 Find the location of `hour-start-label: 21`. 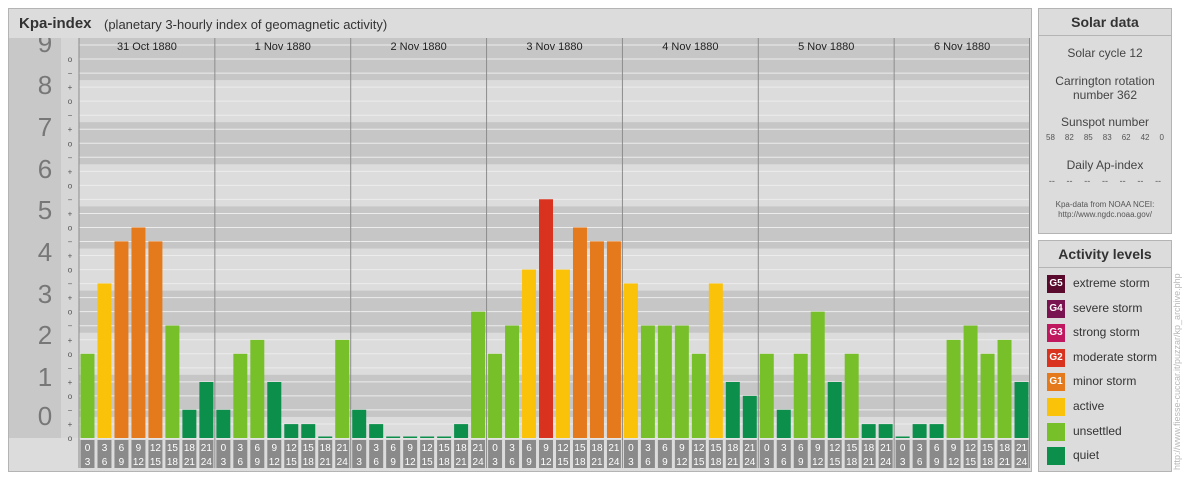

hour-start-label: 21 is located at coordinates (343, 448).